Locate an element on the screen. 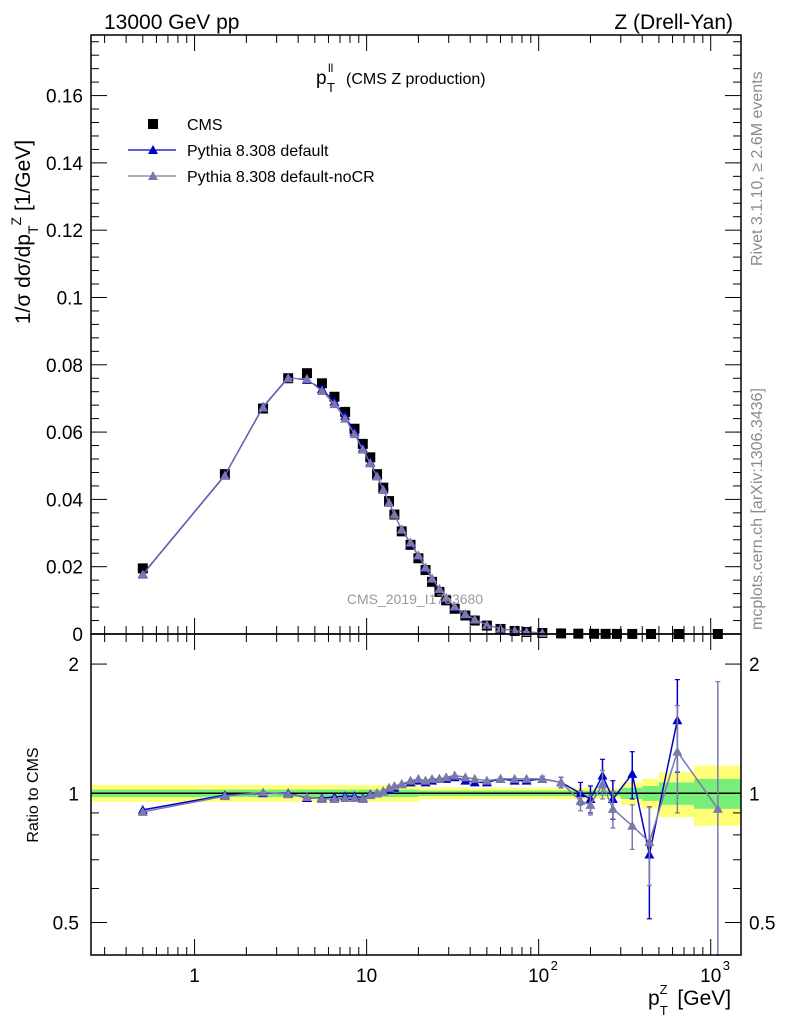  title-main: p is located at coordinates (321, 78).